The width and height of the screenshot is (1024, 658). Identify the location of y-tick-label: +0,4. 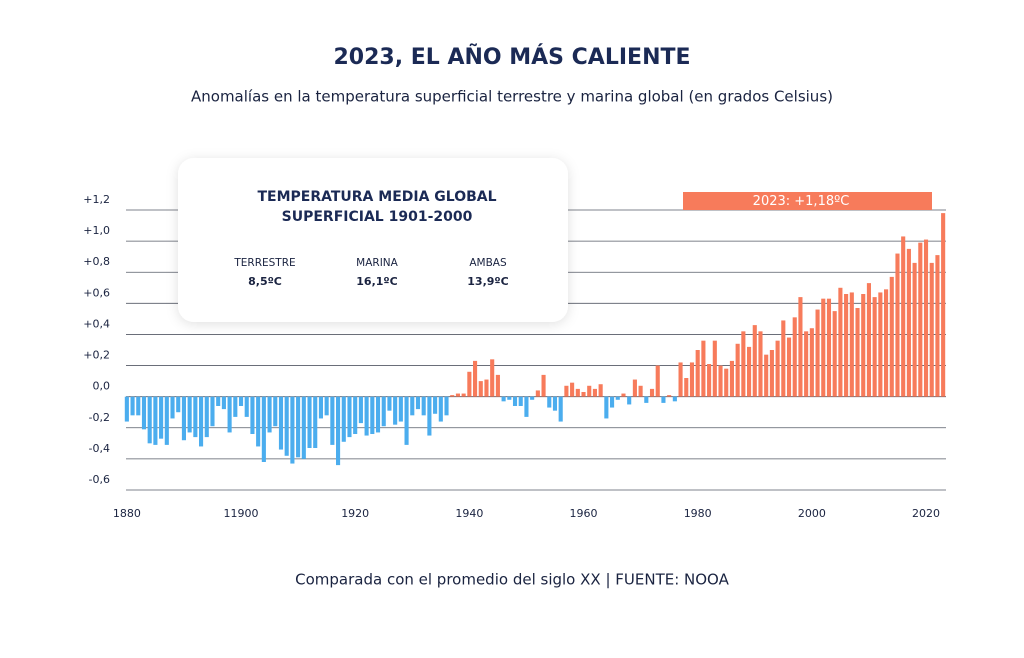
(96, 323).